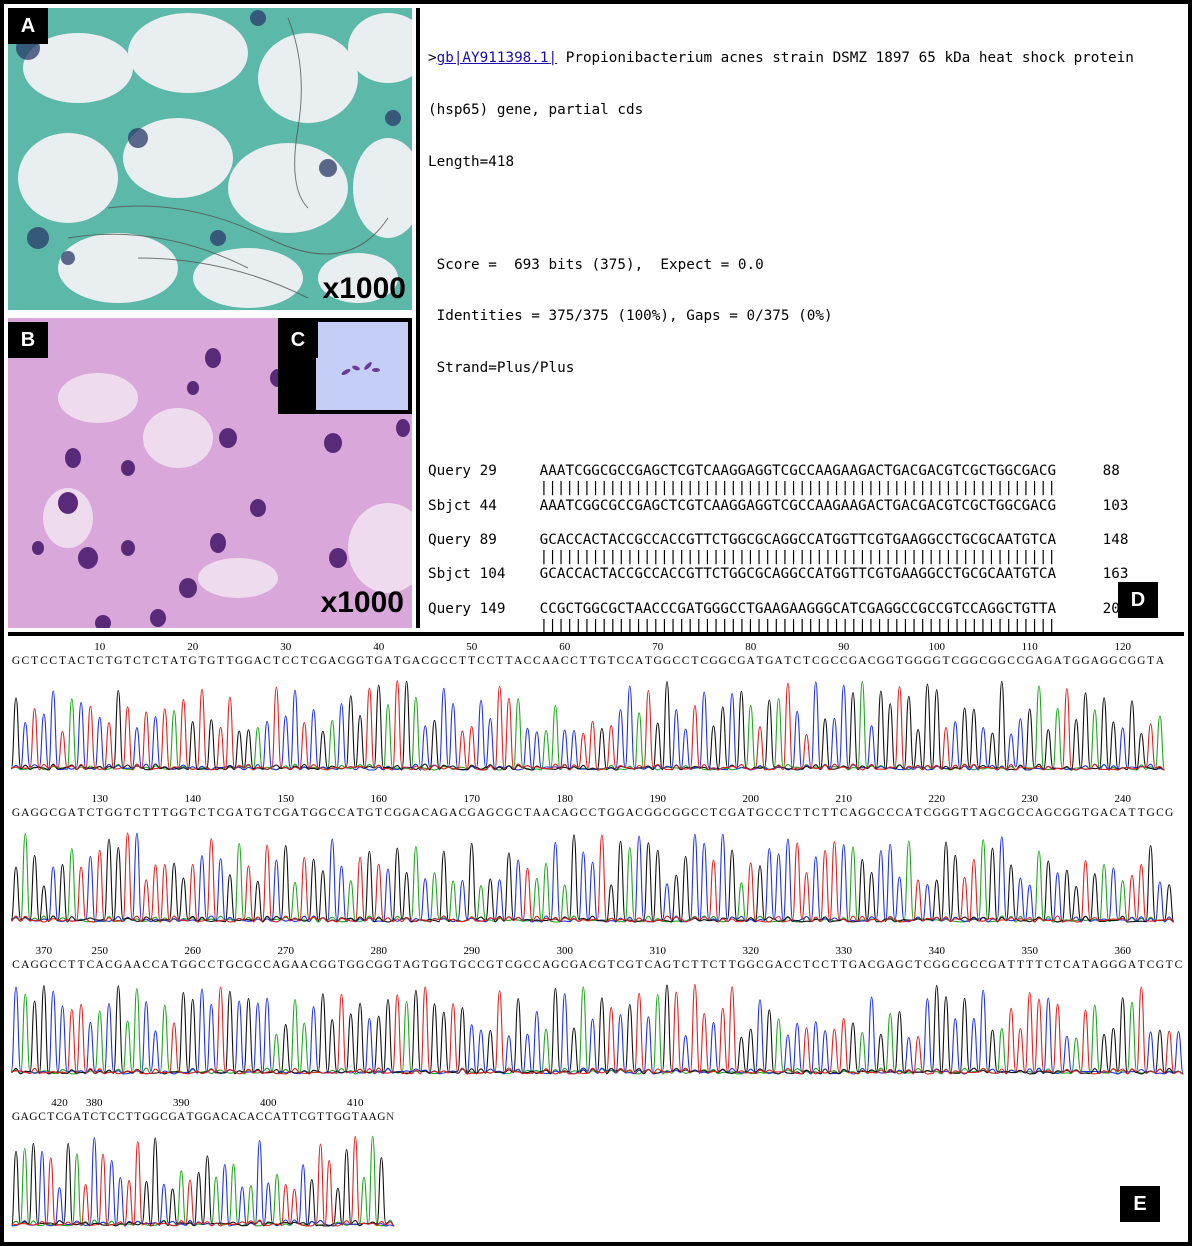 The image size is (1192, 1246). I want to click on position-tick: 100, so click(936, 647).